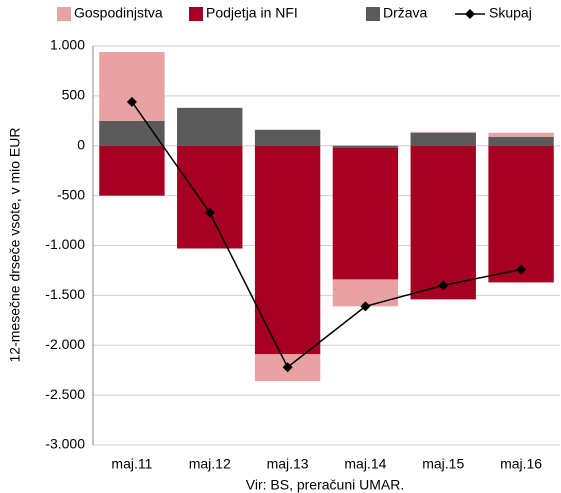 The image size is (561, 493). I want to click on y-axis-label: 12-mesečne drseče vsote, v mio EUR, so click(15, 245).